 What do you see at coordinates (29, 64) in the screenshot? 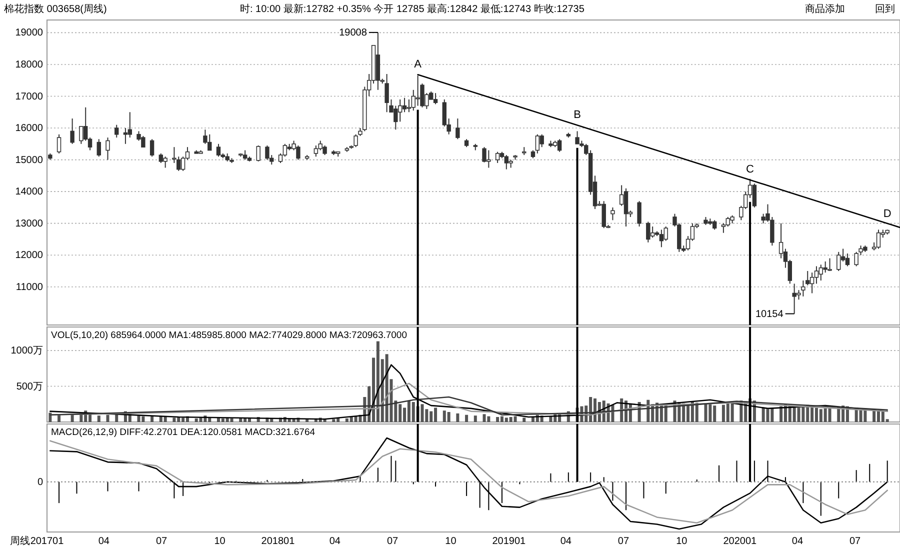
I see `y-tick-label: 18000` at bounding box center [29, 64].